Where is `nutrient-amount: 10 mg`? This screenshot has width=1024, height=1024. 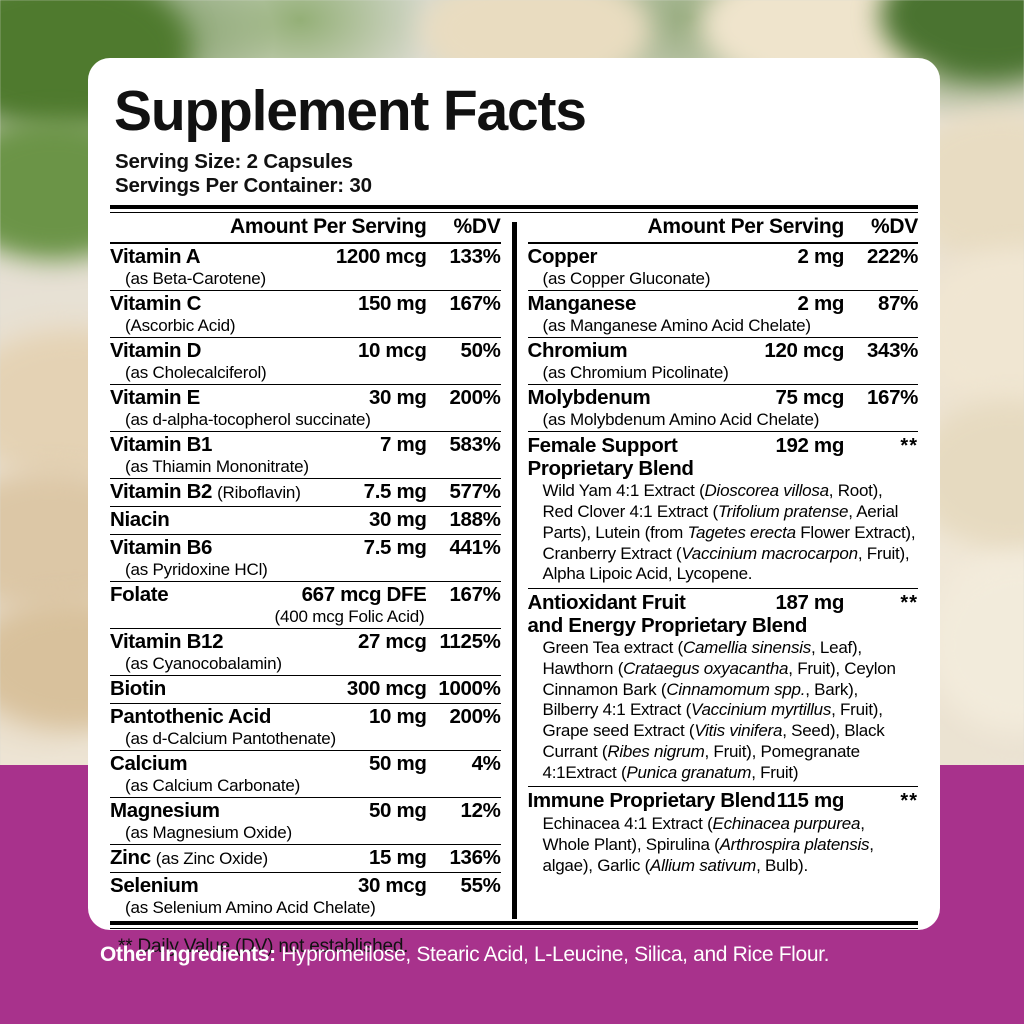 nutrient-amount: 10 mg is located at coordinates (398, 717).